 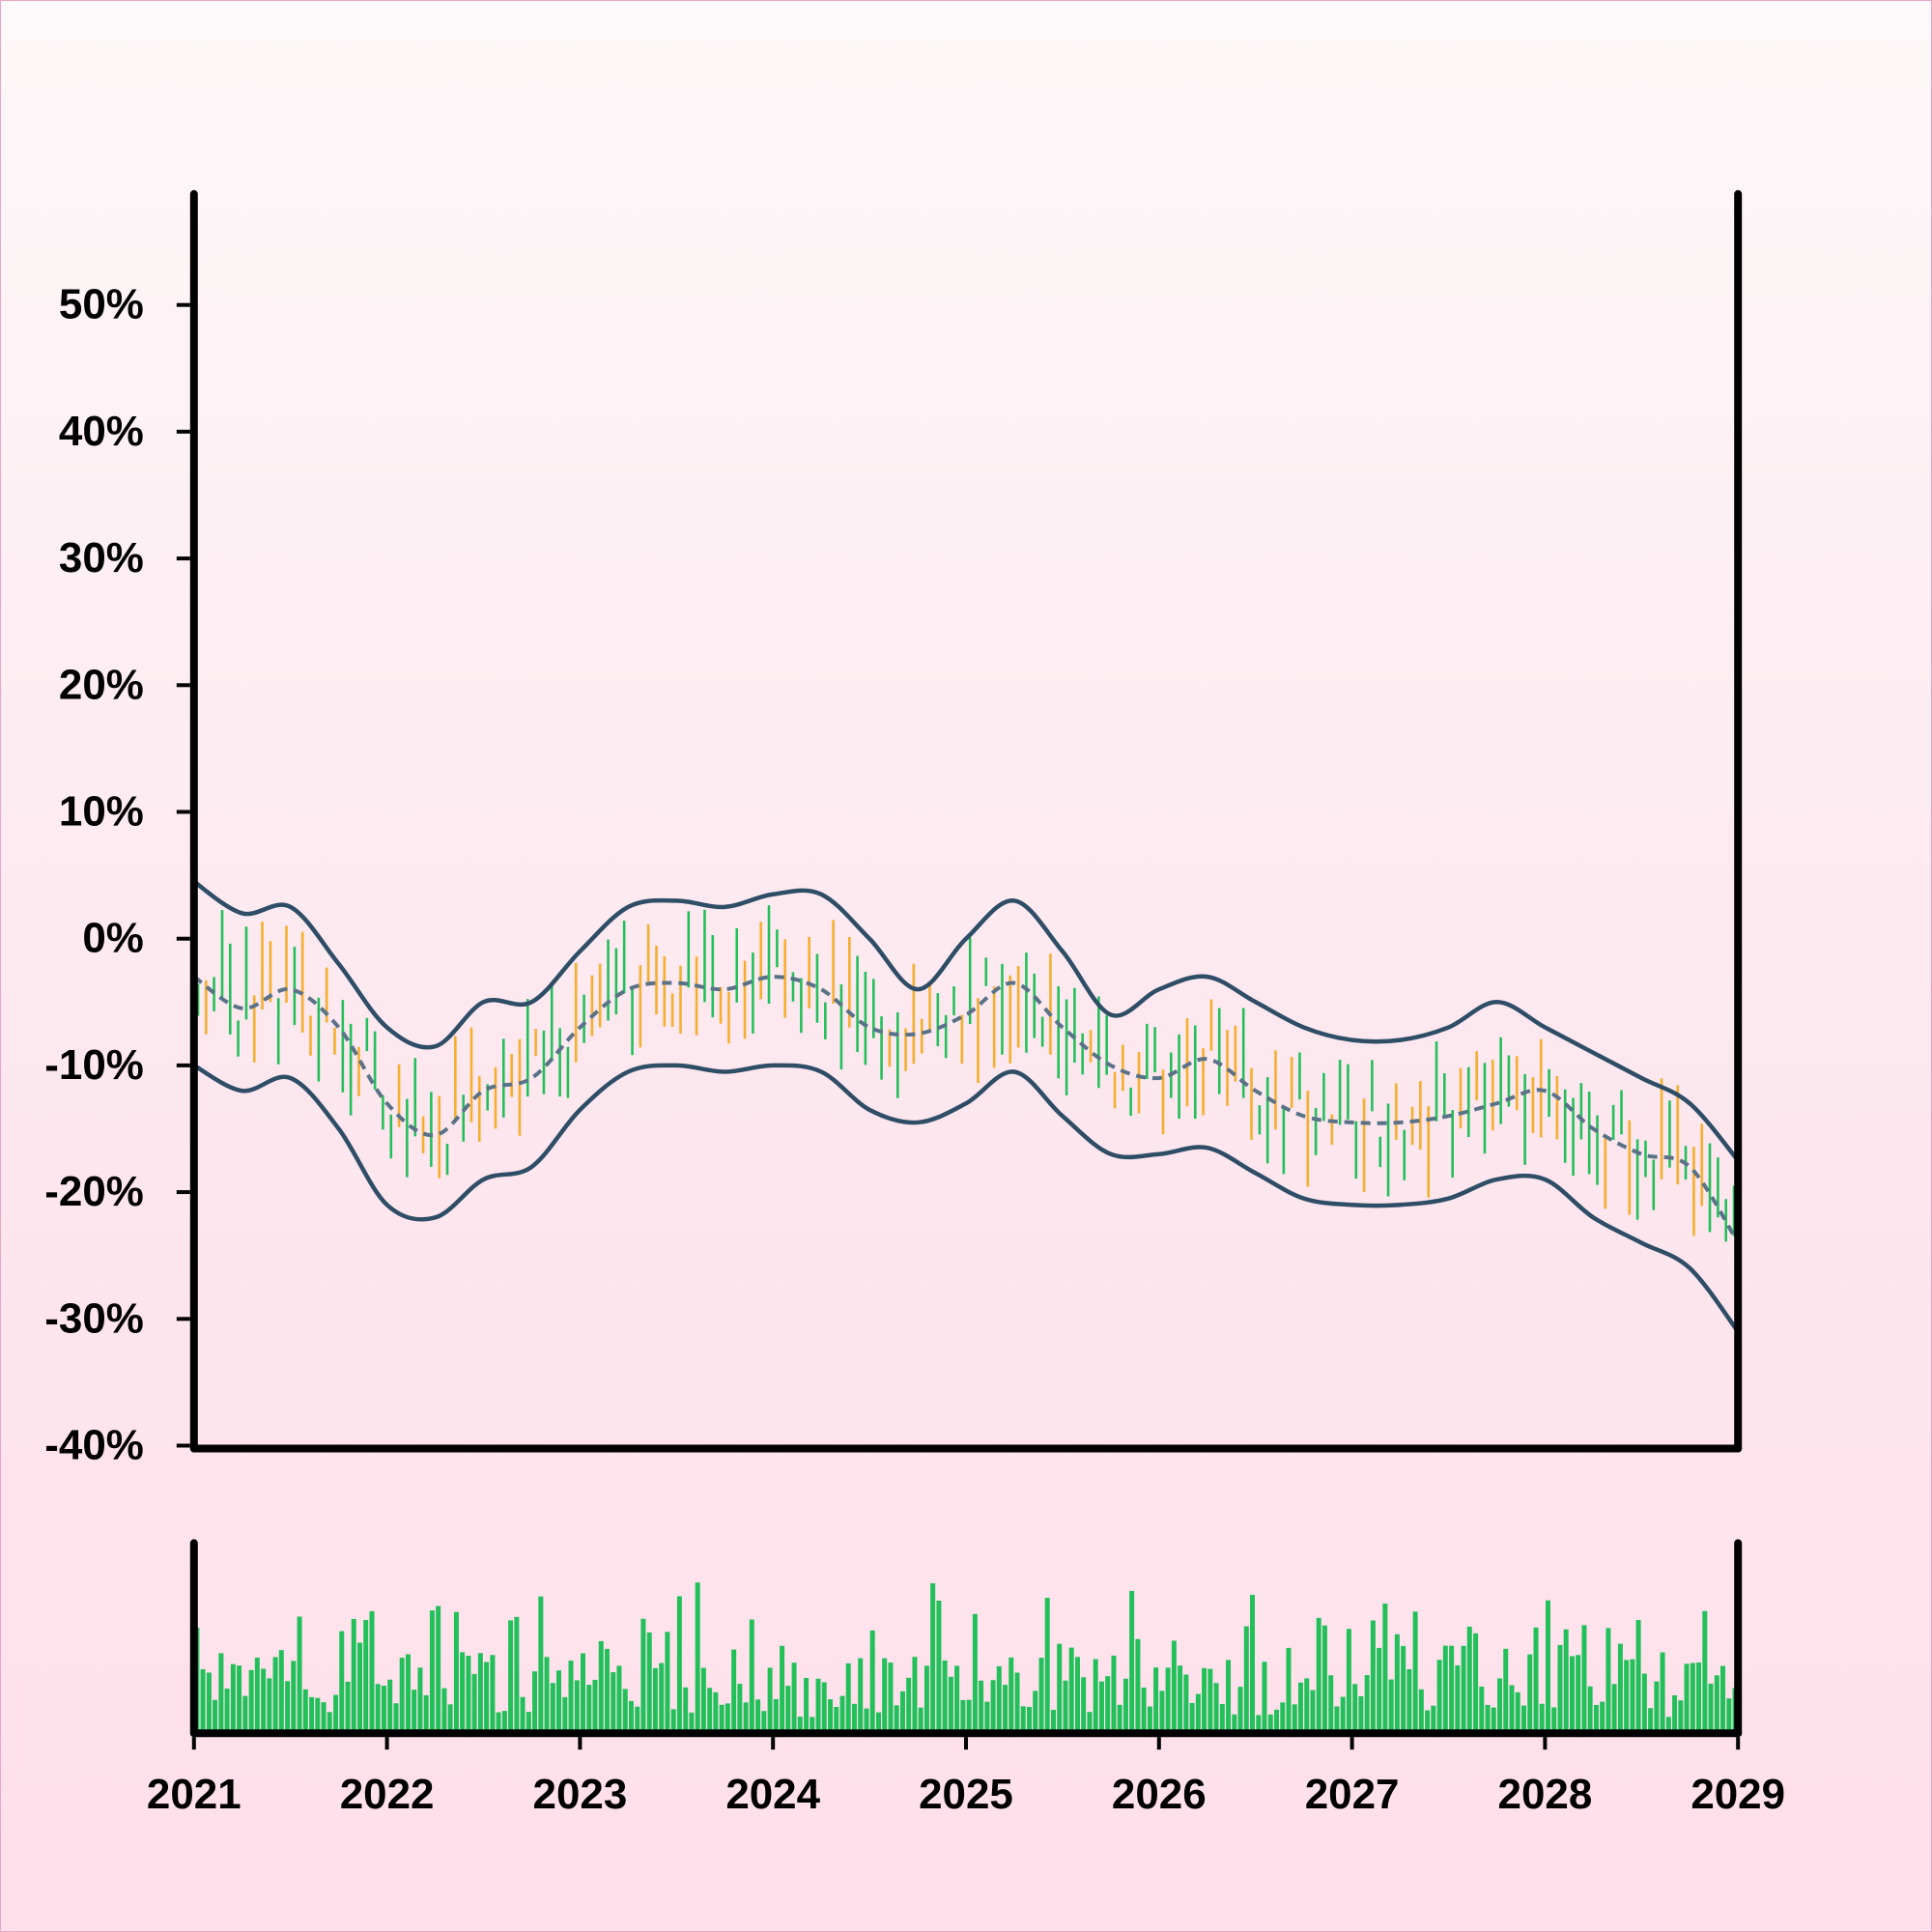 I want to click on lower-band-line, so click(x=966, y=1198).